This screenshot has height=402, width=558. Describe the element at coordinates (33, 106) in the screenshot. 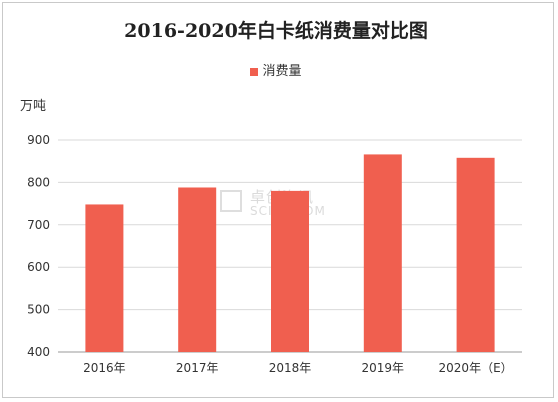

I see `y-axis-unit: 万吨` at that location.